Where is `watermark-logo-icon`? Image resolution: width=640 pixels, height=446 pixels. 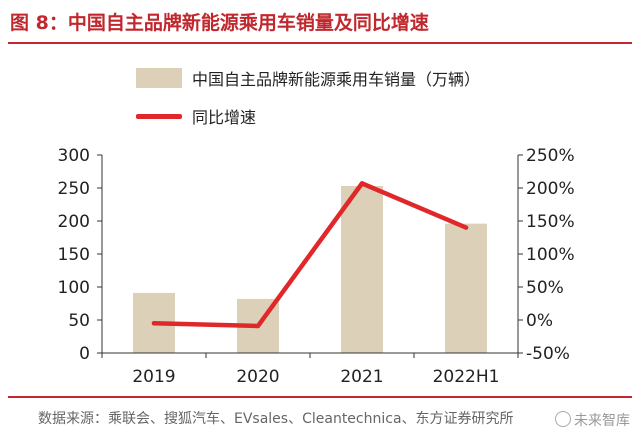 watermark-logo-icon is located at coordinates (563, 419).